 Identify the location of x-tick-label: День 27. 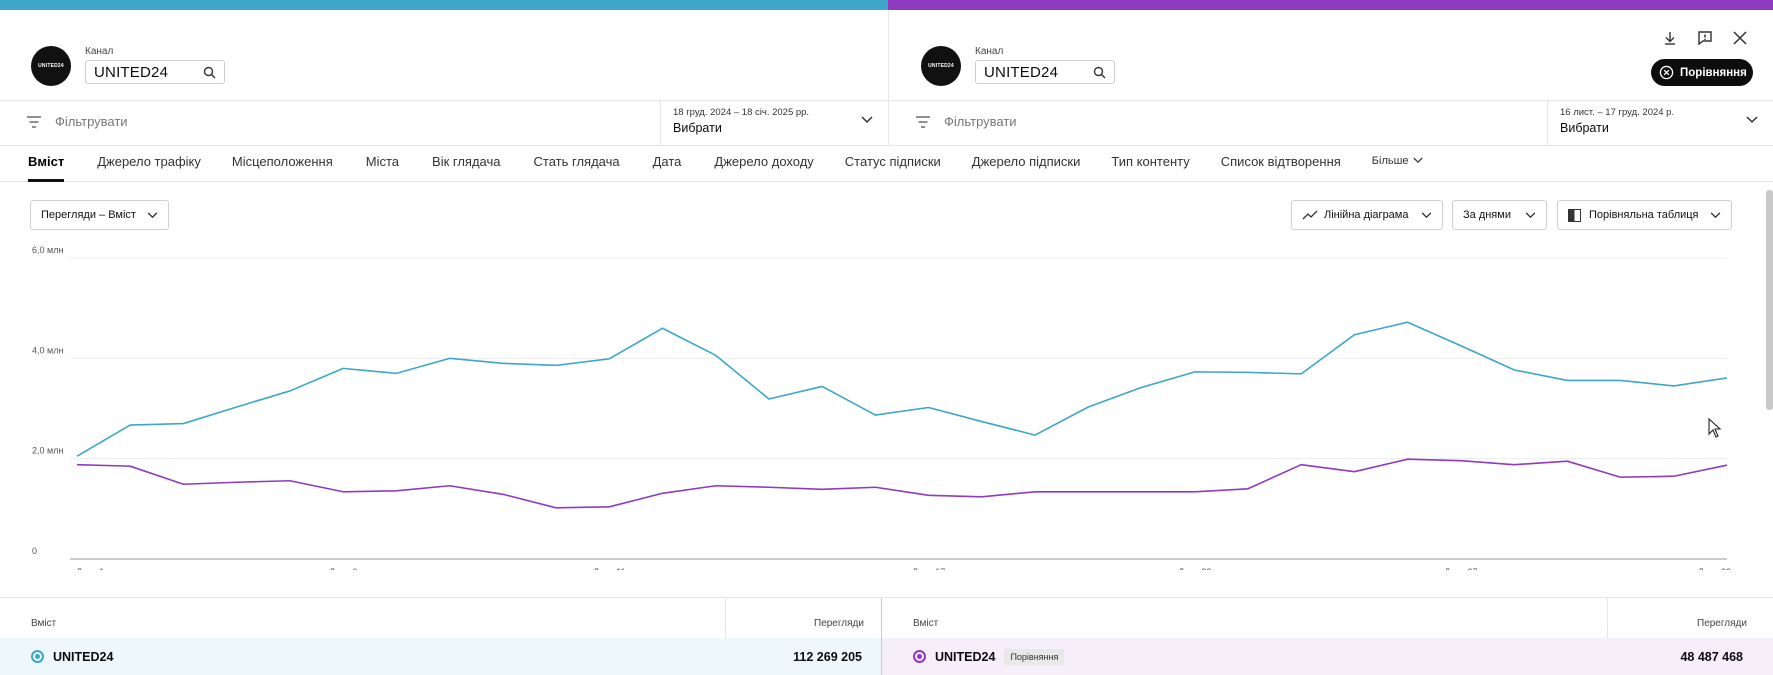
(1460, 568).